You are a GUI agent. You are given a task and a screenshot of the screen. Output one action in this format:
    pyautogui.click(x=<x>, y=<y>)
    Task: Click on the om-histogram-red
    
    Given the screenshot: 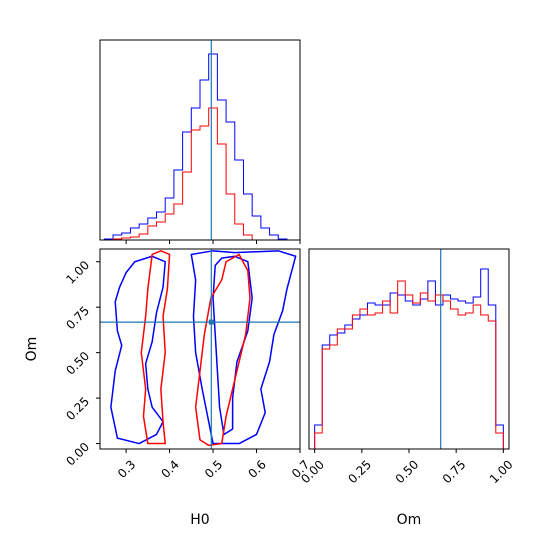 What is the action you would take?
    pyautogui.click(x=409, y=364)
    